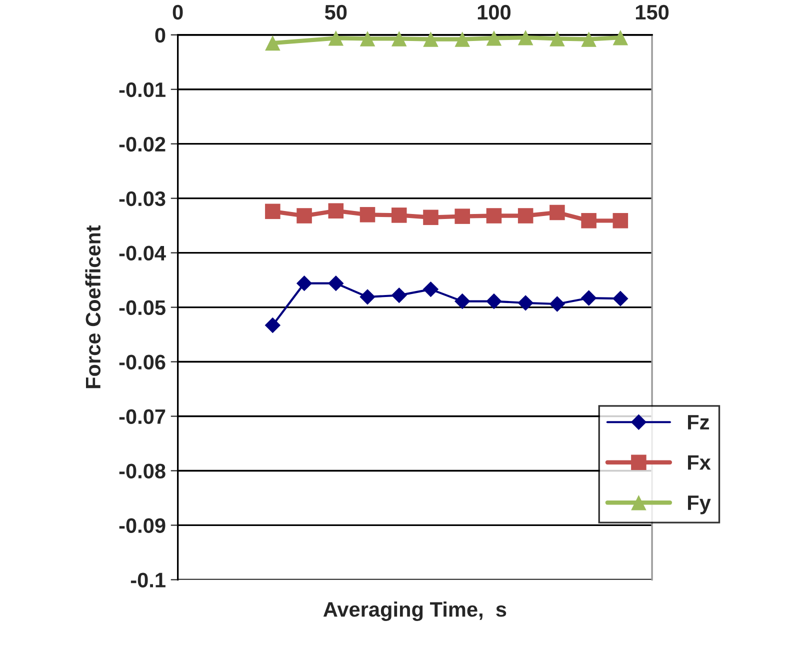  Describe the element at coordinates (142, 144) in the screenshot. I see `y-tick-label: -0.02` at that location.